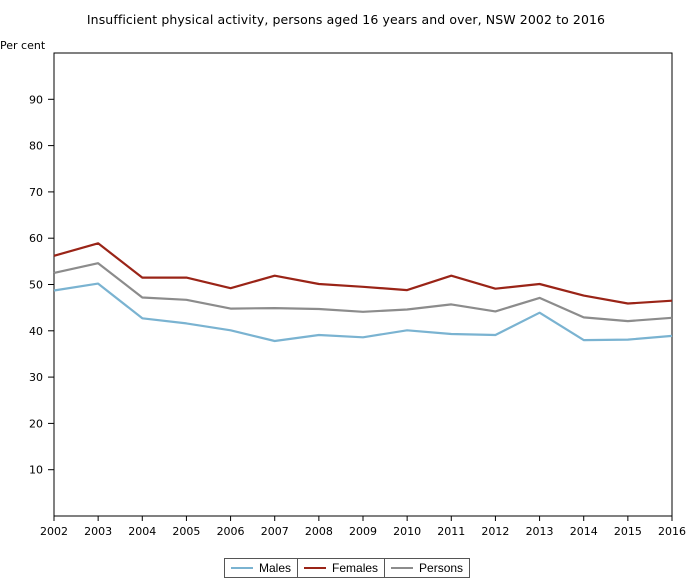  I want to click on x-tick-label-2012: 2012, so click(495, 531).